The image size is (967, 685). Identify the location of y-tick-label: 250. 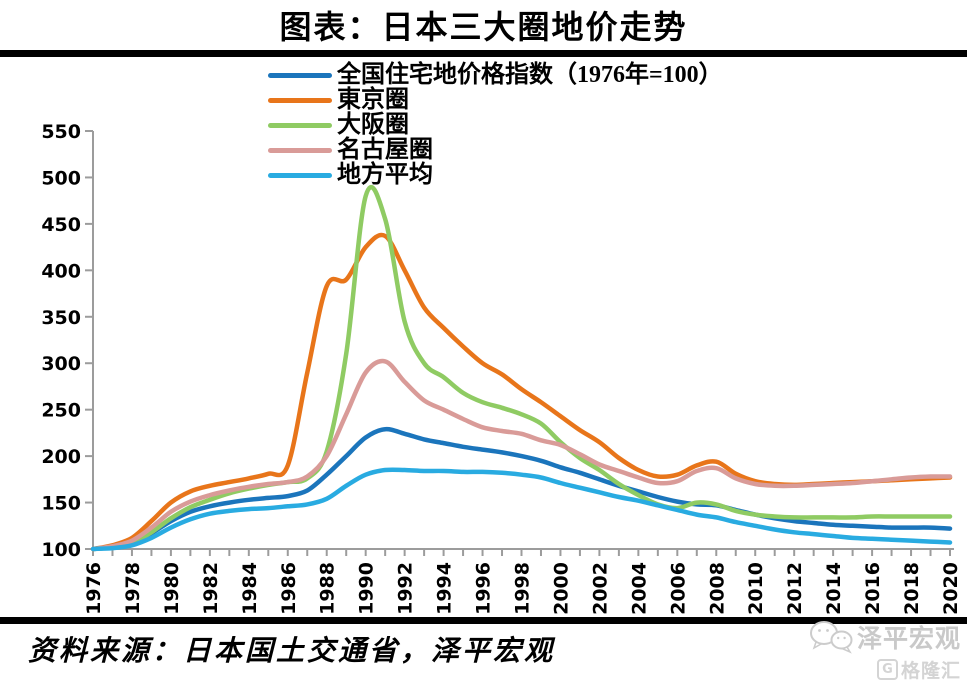
(61, 411).